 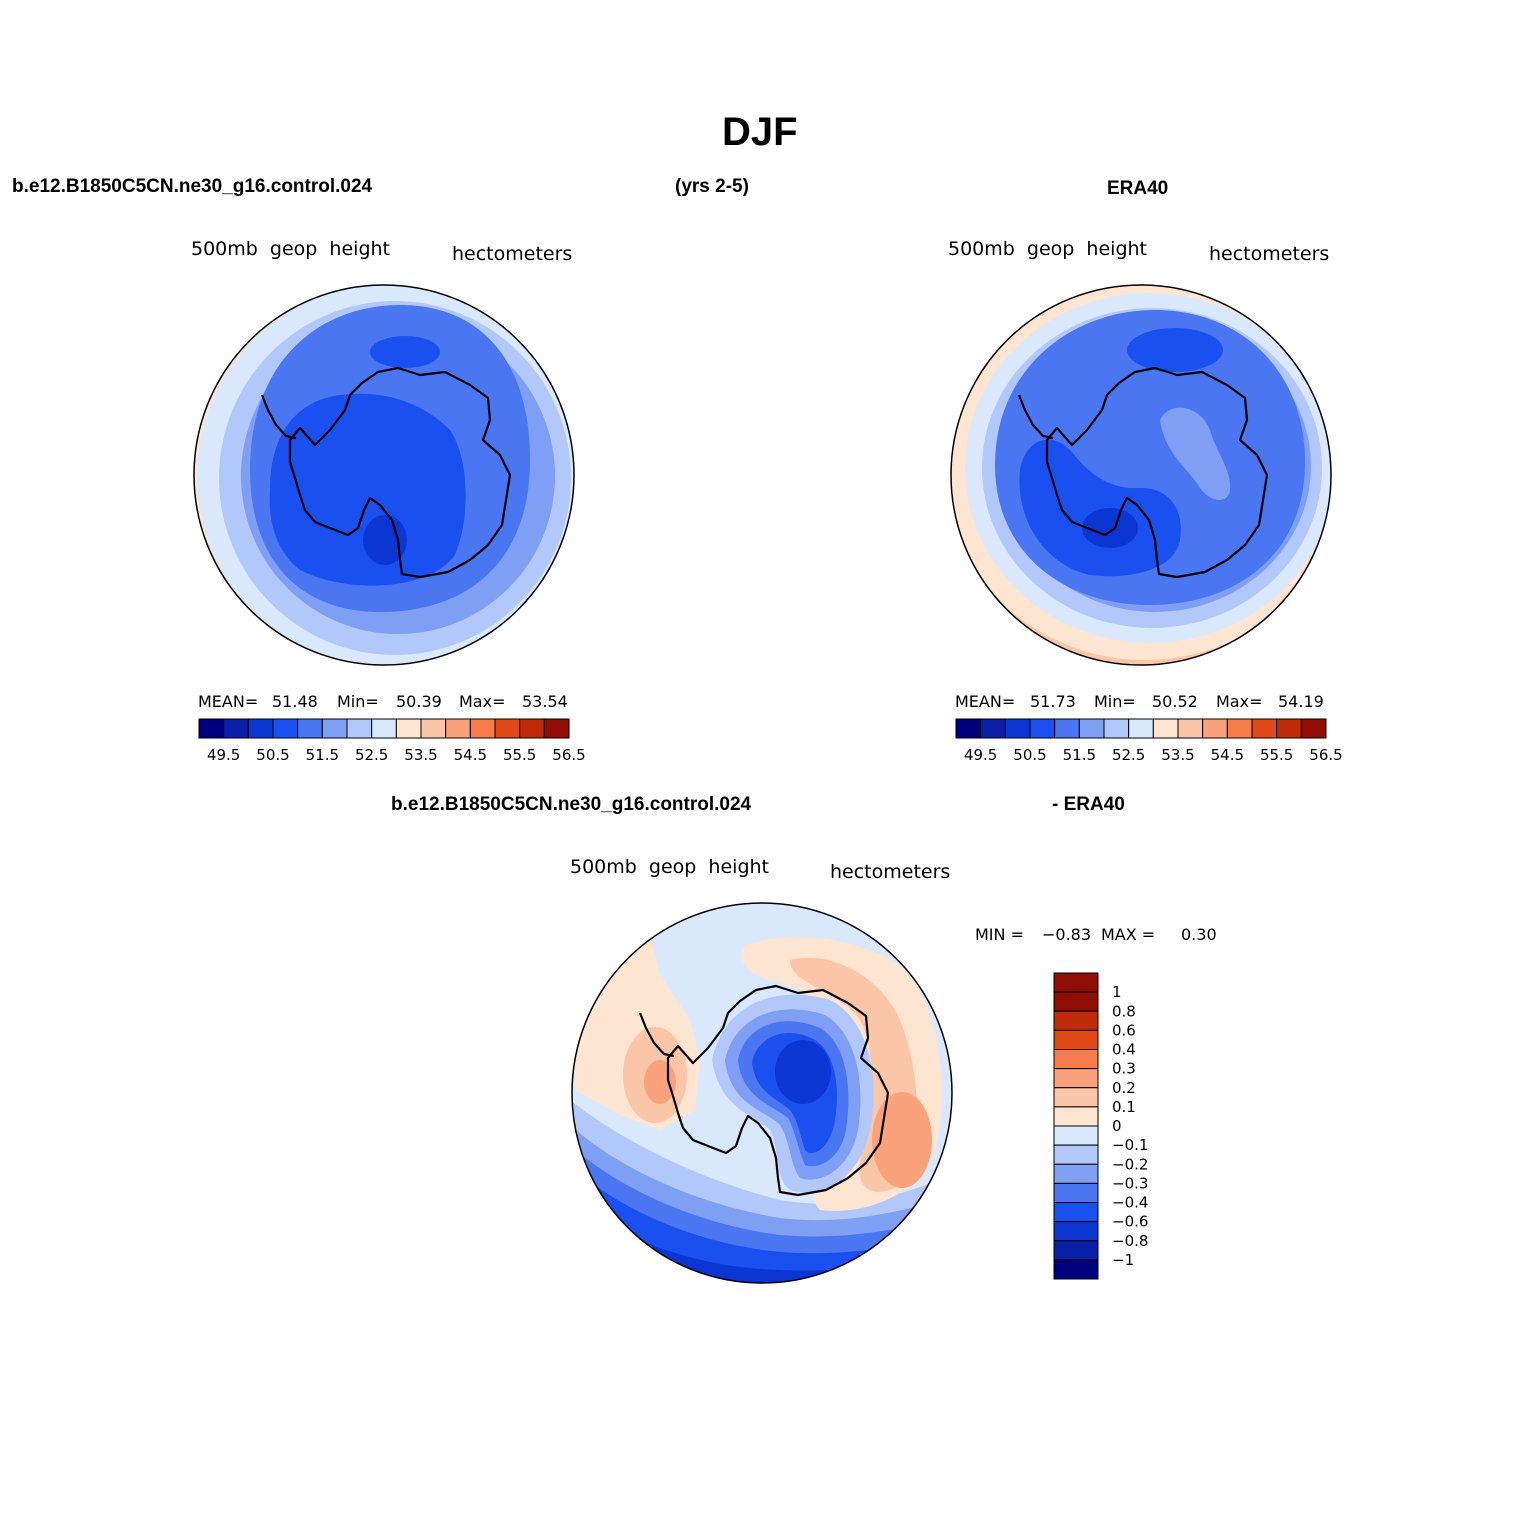 I want to click on header-years: (yrs 2-5), so click(x=712, y=186).